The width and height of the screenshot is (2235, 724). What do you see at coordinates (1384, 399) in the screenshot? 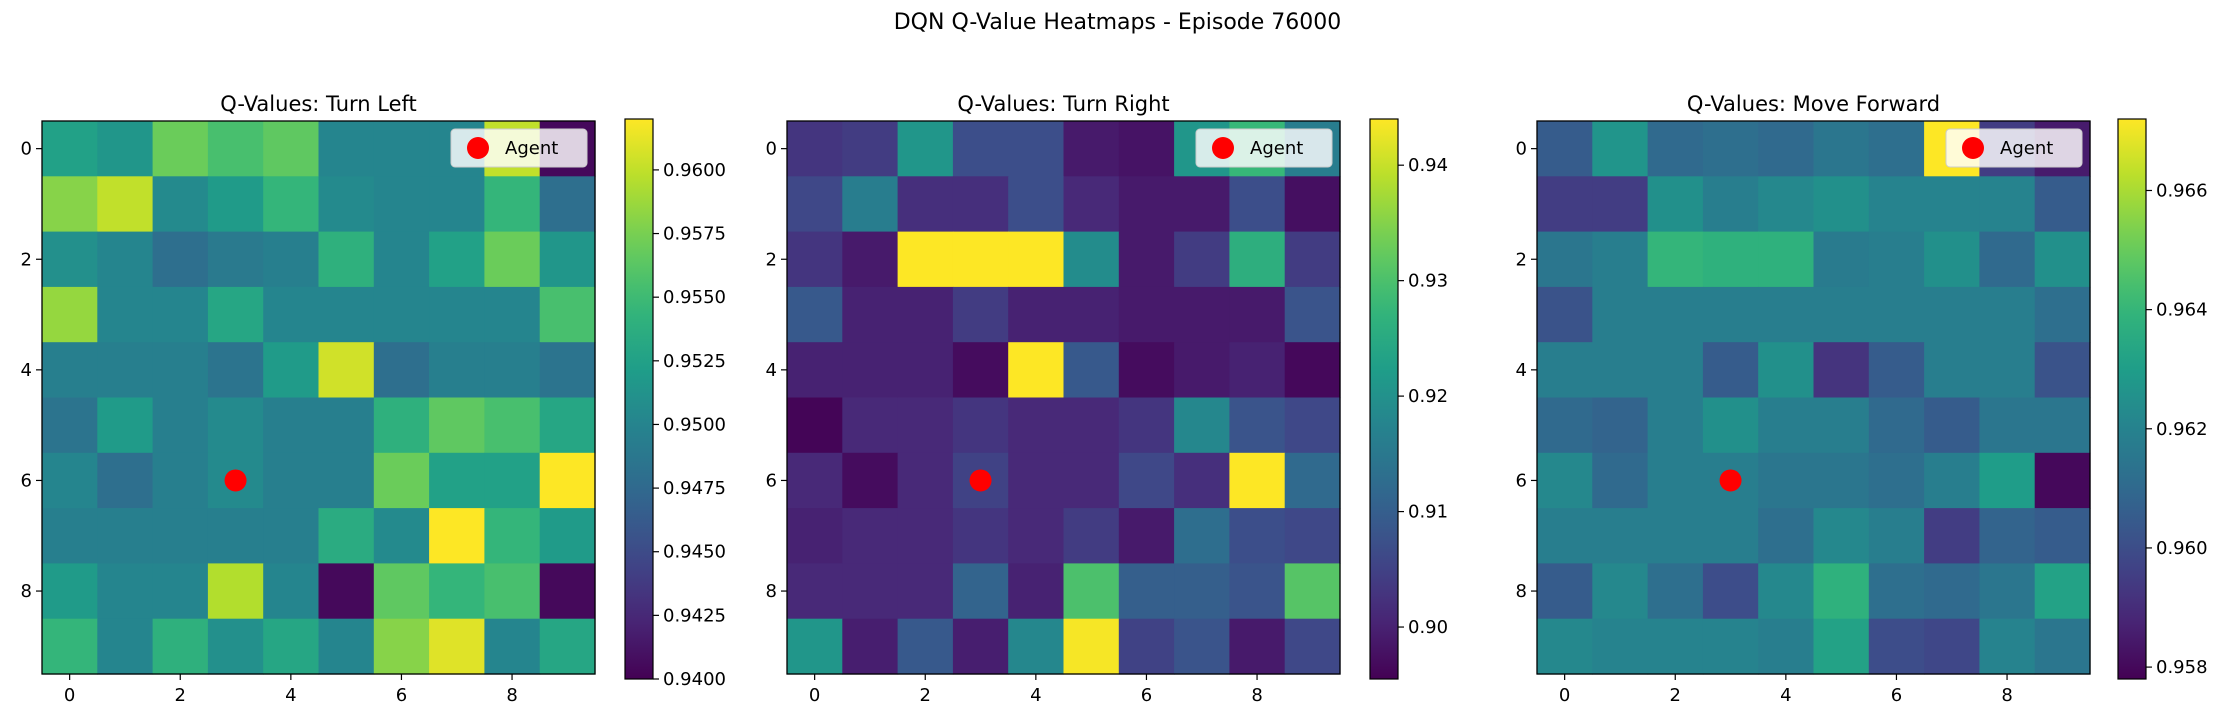
I see `colorbar` at bounding box center [1384, 399].